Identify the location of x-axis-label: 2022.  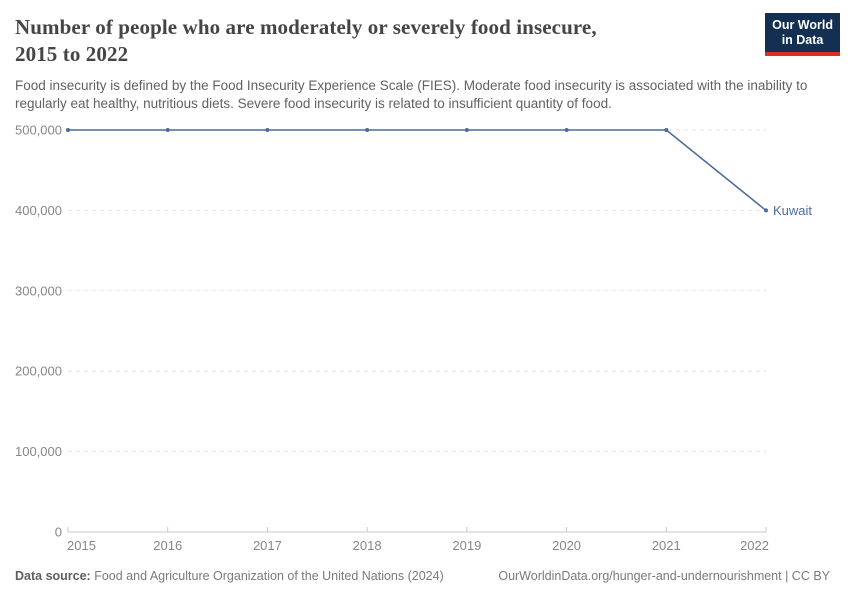
(754, 545).